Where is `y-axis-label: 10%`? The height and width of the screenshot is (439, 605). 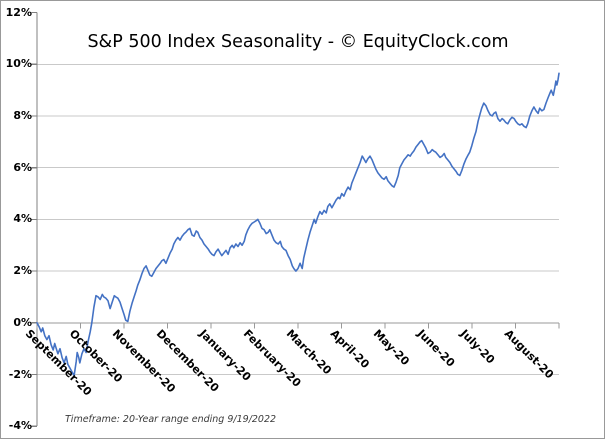
y-axis-label: 10% is located at coordinates (18, 64).